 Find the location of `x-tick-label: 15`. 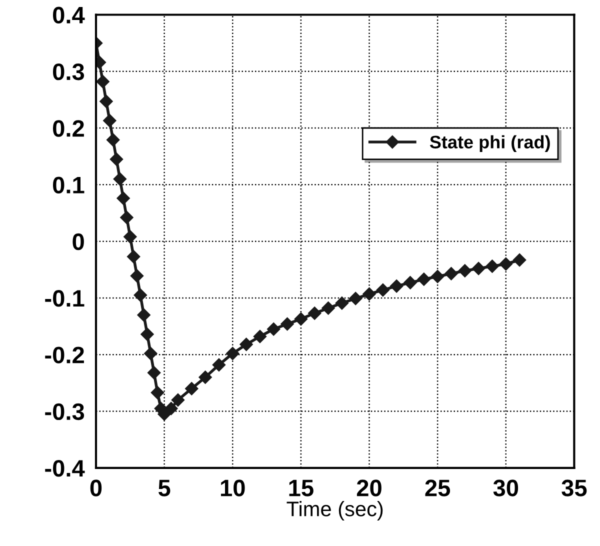

x-tick-label: 15 is located at coordinates (301, 488).